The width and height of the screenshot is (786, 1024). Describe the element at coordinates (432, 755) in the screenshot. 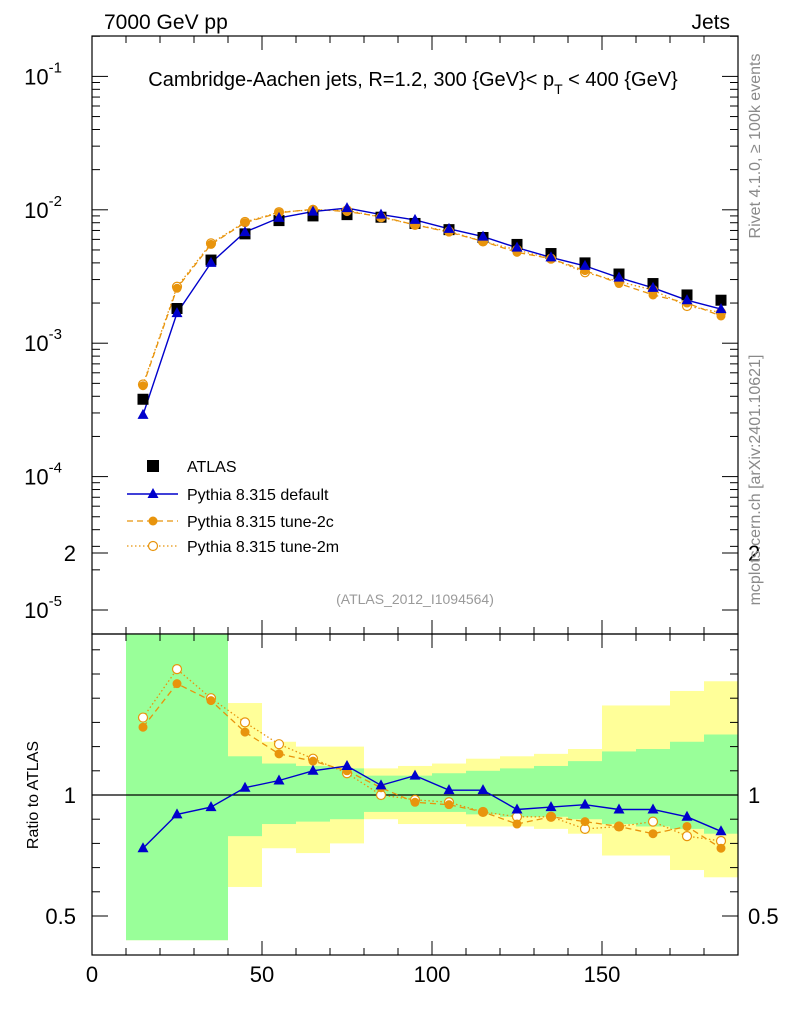

I see `ratio-line-tune-2m` at that location.